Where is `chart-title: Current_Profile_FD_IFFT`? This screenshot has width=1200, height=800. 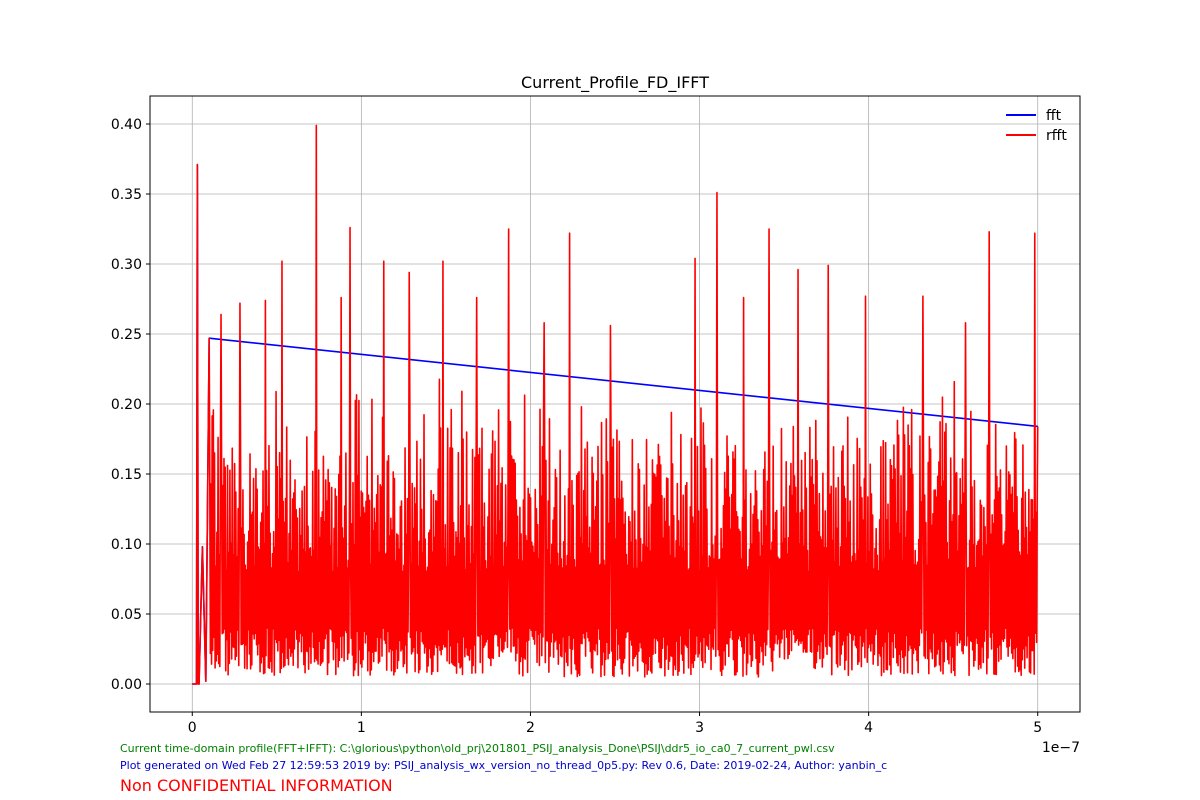 chart-title: Current_Profile_FD_IFFT is located at coordinates (615, 83).